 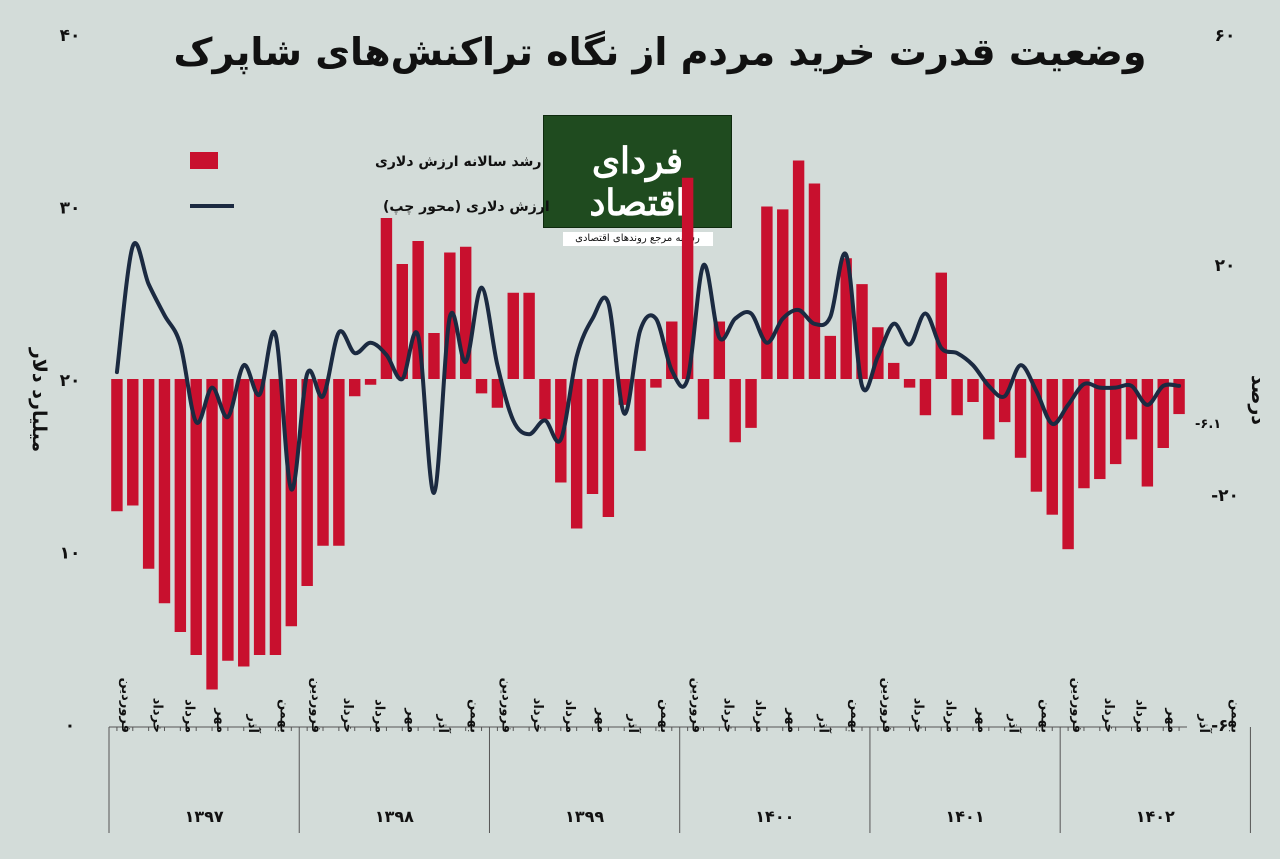 I want to click on year-label: ۱۴۰۱, so click(x=965, y=816).